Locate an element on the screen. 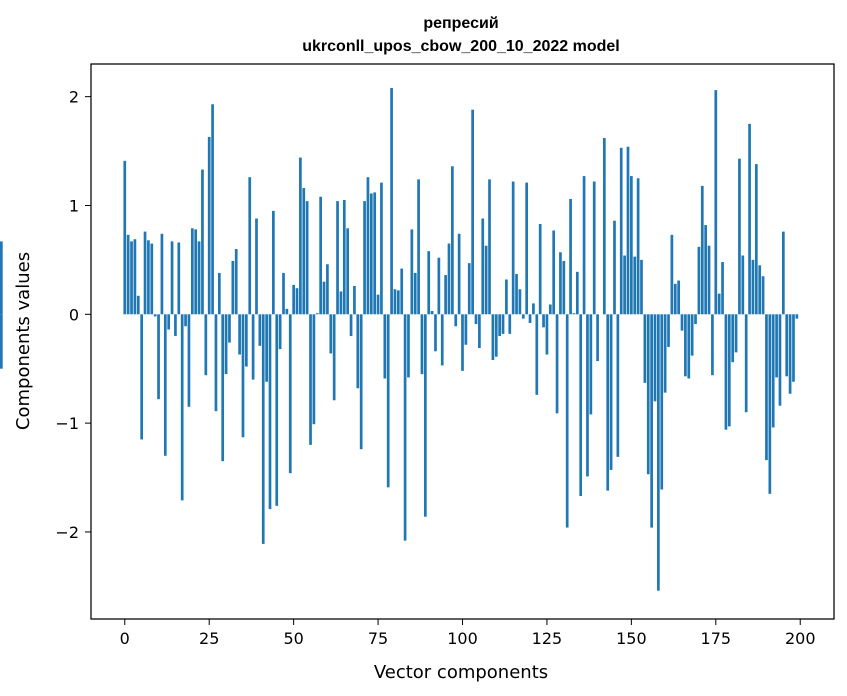 The image size is (847, 696). y-tick-label: −2 is located at coordinates (67, 532).